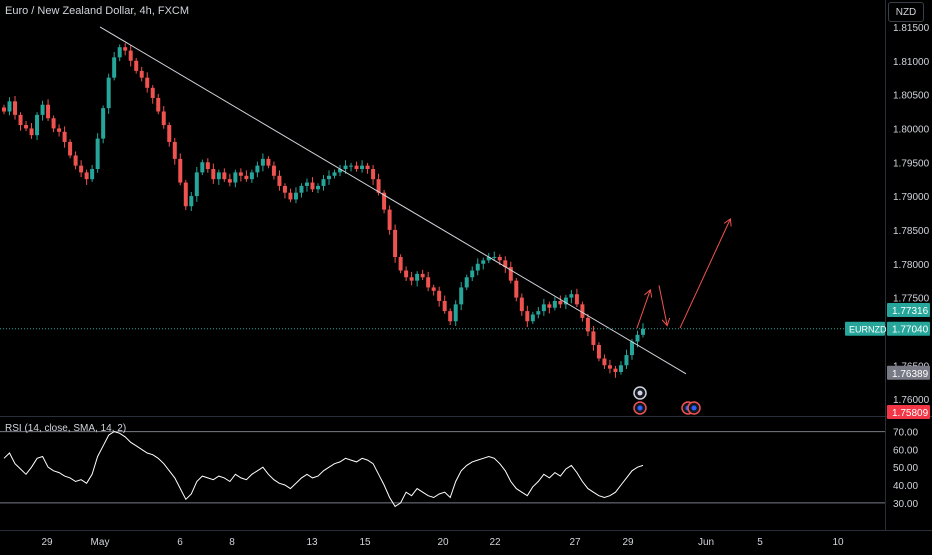 Image resolution: width=932 pixels, height=555 pixels. What do you see at coordinates (706, 542) in the screenshot?
I see `time-tick-label: Jun` at bounding box center [706, 542].